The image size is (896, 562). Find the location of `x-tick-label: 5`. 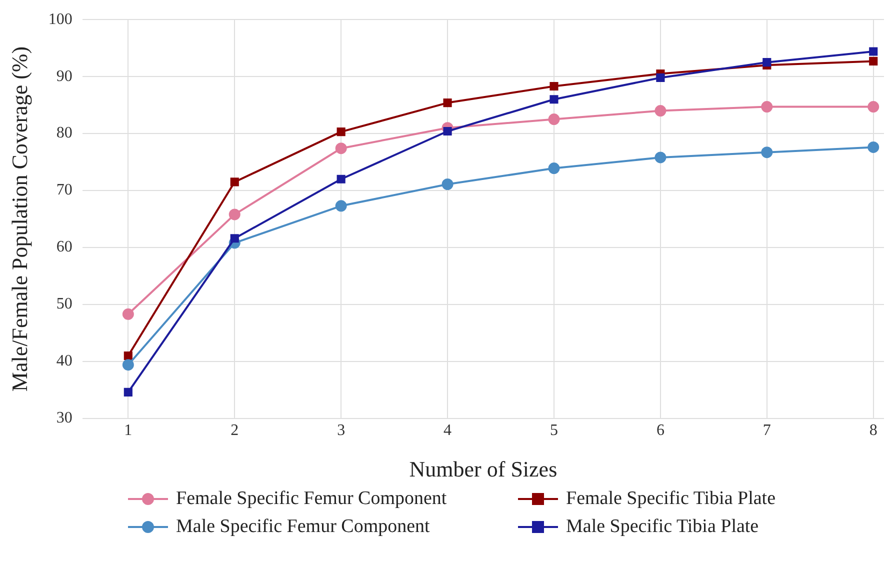

x-tick-label: 5 is located at coordinates (554, 431).